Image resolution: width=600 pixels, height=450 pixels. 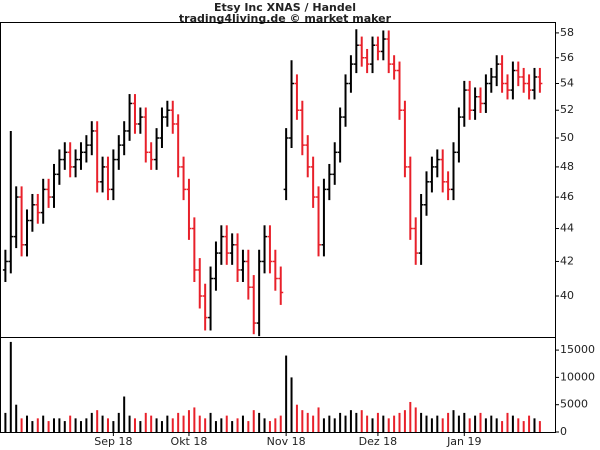 What do you see at coordinates (567, 295) in the screenshot?
I see `y-tick-label: 40` at bounding box center [567, 295].